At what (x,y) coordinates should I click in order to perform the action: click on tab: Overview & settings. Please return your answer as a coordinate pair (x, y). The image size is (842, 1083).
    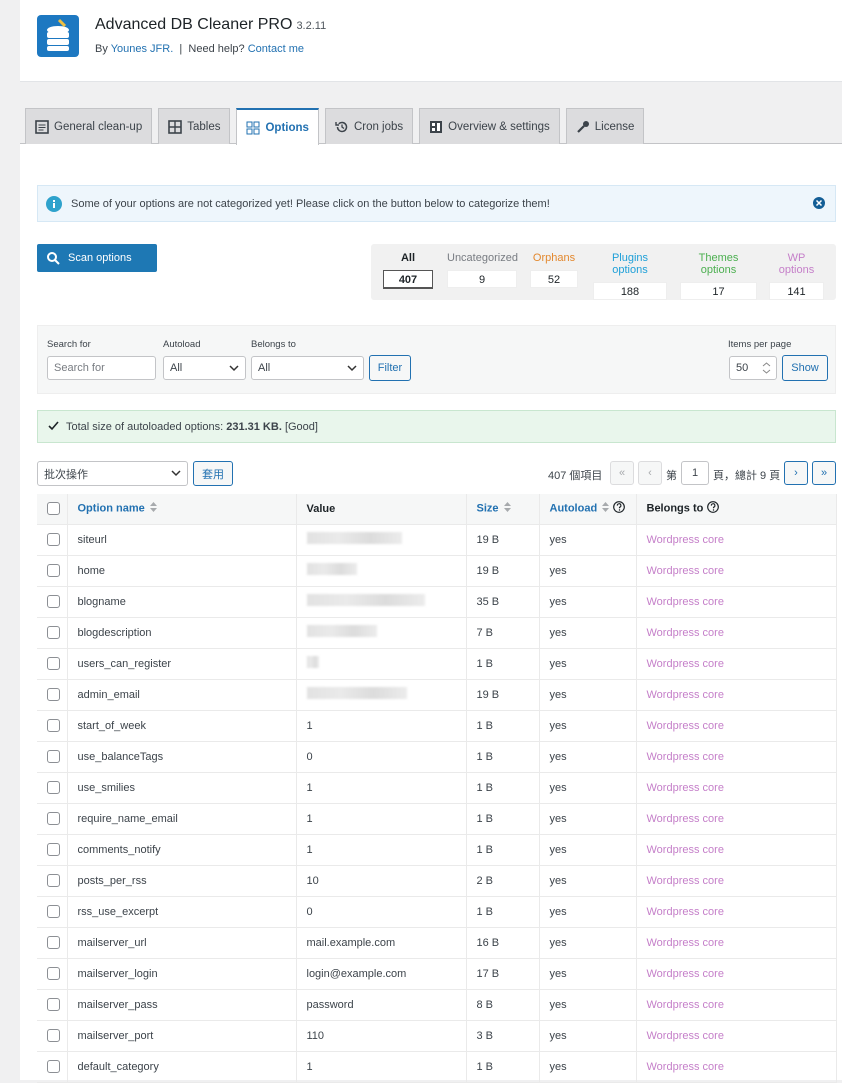
    Looking at the image, I should click on (489, 126).